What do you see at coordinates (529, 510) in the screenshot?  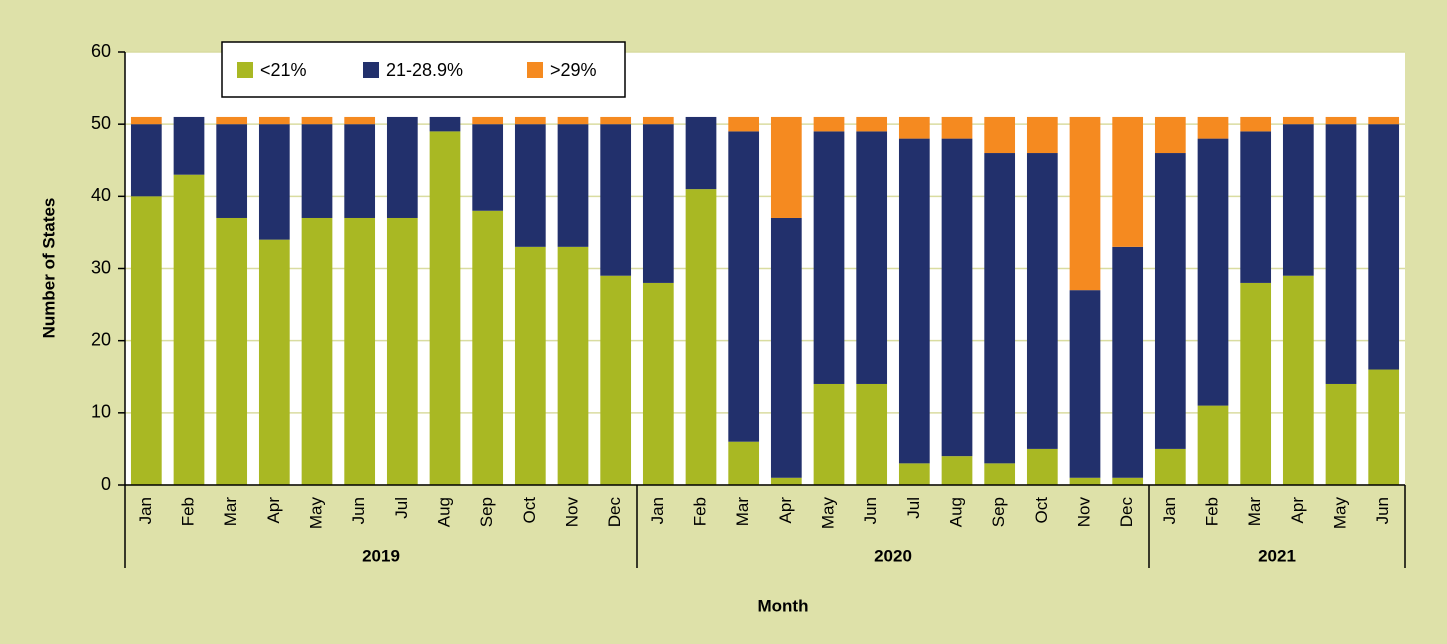 I see `x-tick-label: Oct` at bounding box center [529, 510].